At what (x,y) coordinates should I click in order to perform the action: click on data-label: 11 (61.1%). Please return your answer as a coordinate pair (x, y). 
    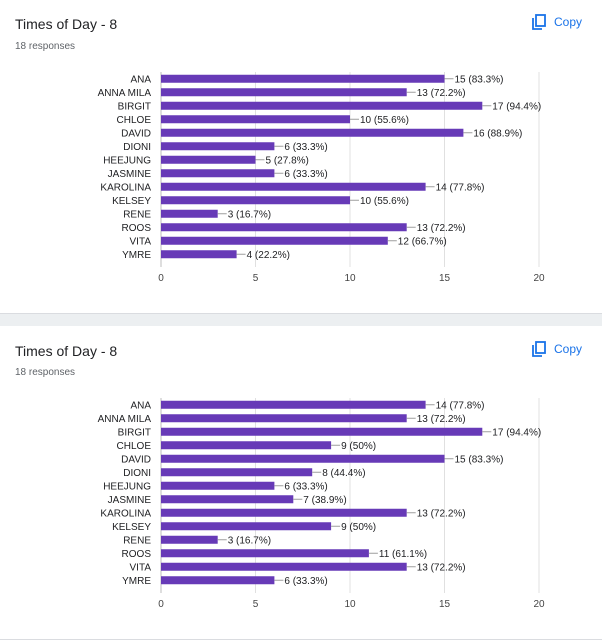
    Looking at the image, I should click on (403, 554).